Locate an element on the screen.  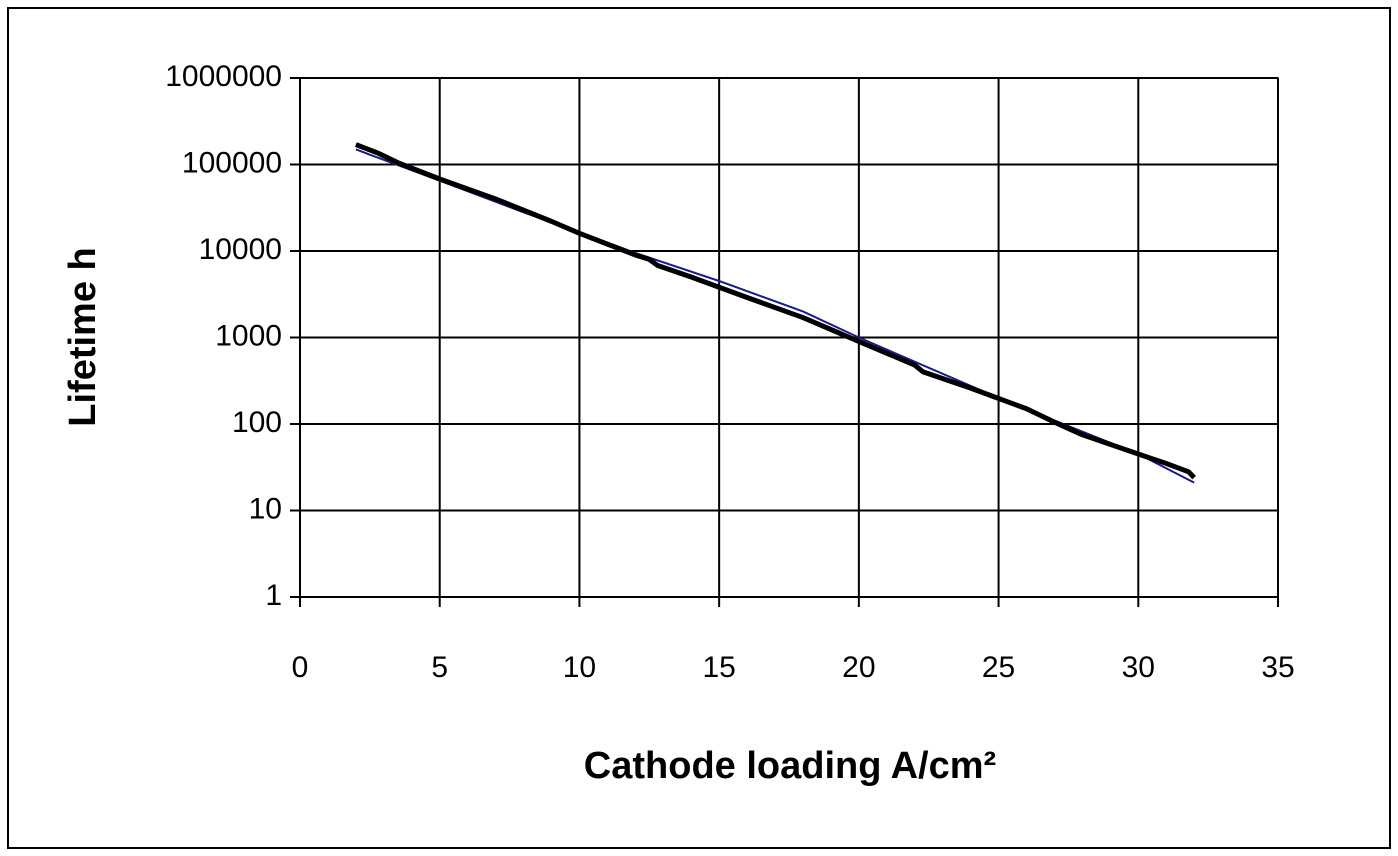
x-tick-label: 35 is located at coordinates (1277, 667).